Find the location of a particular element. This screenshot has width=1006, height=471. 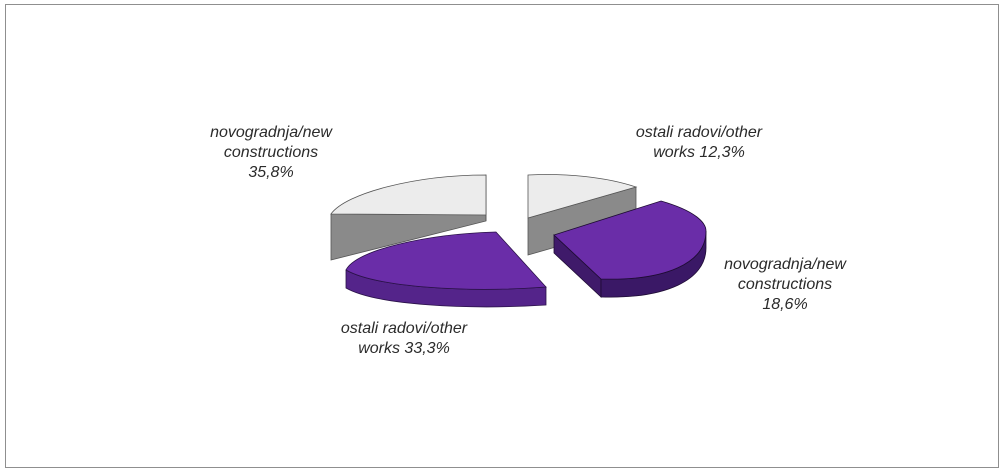

left-pie is located at coordinates (438, 241).